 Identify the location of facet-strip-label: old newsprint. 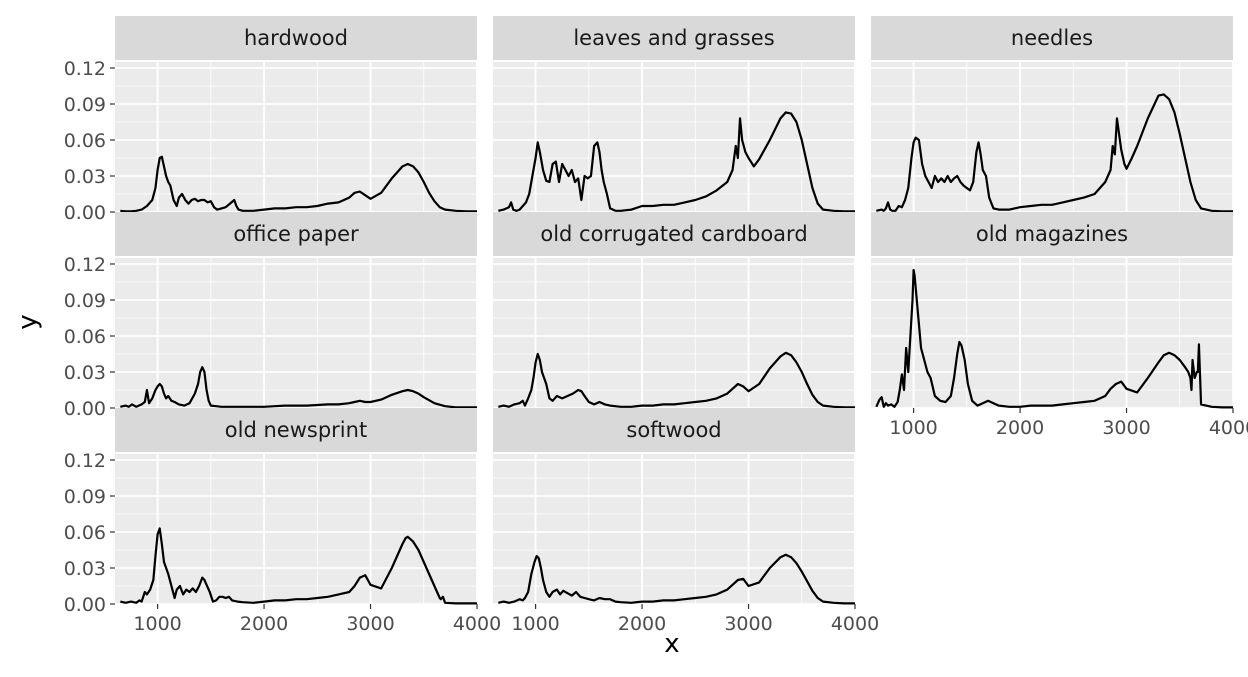
(296, 430).